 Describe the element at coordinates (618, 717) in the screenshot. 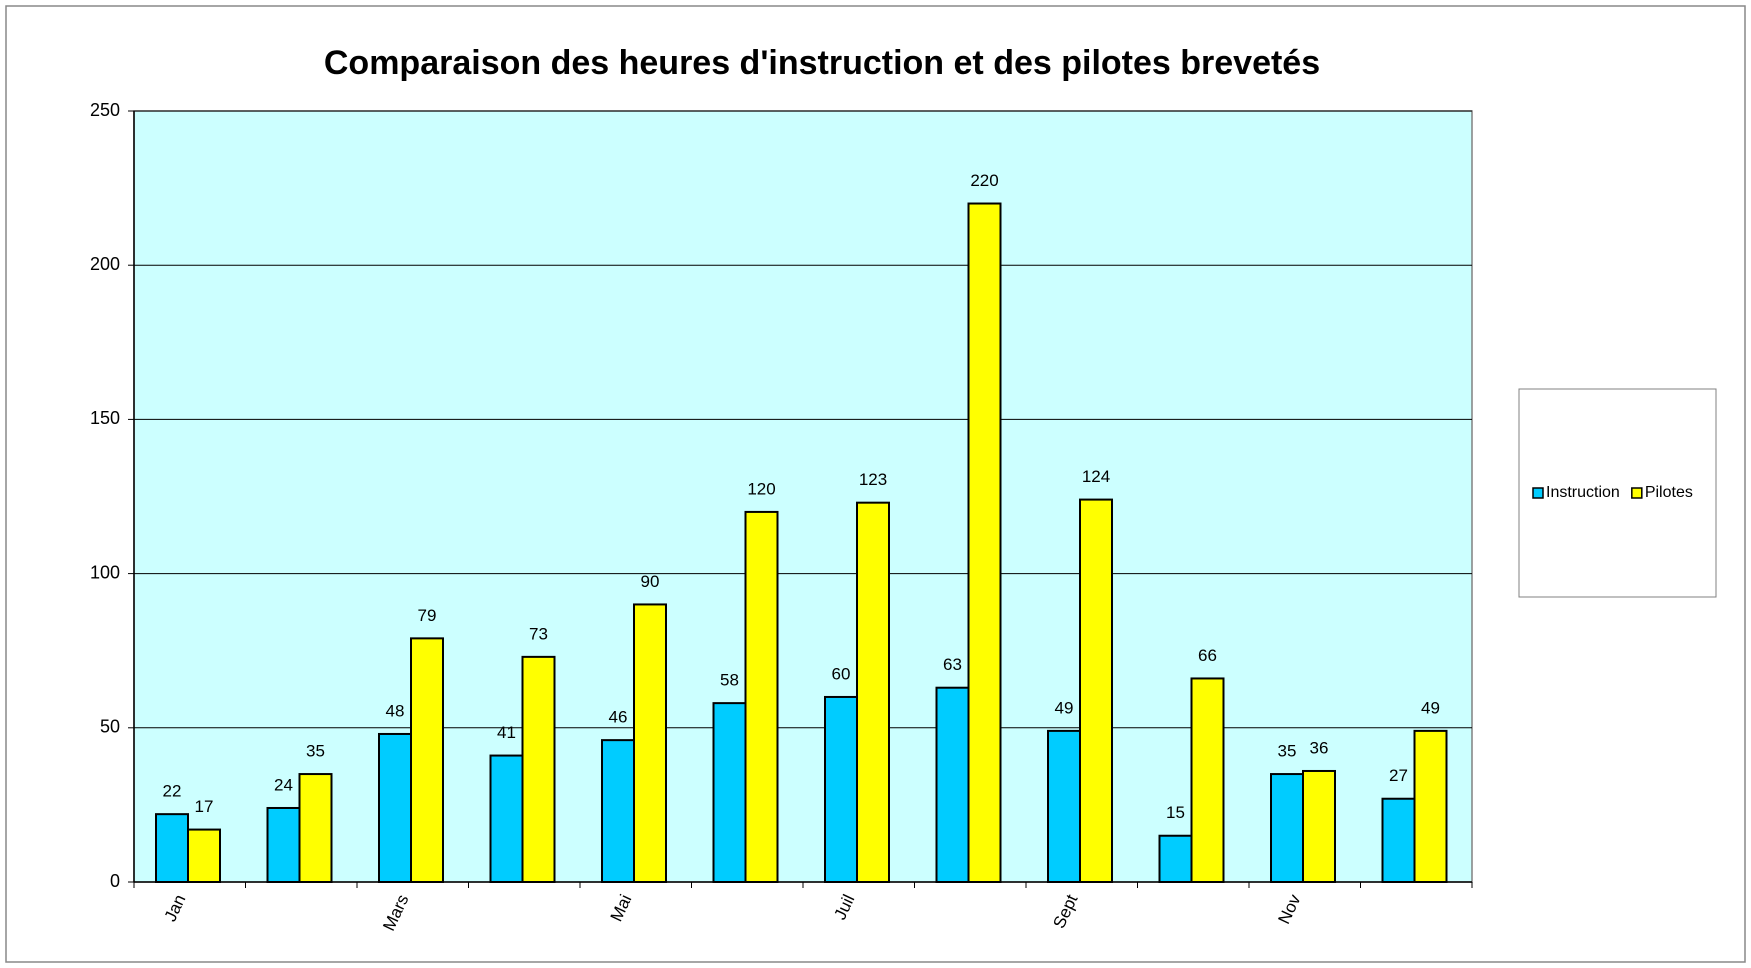

I see `data-label: 46` at that location.